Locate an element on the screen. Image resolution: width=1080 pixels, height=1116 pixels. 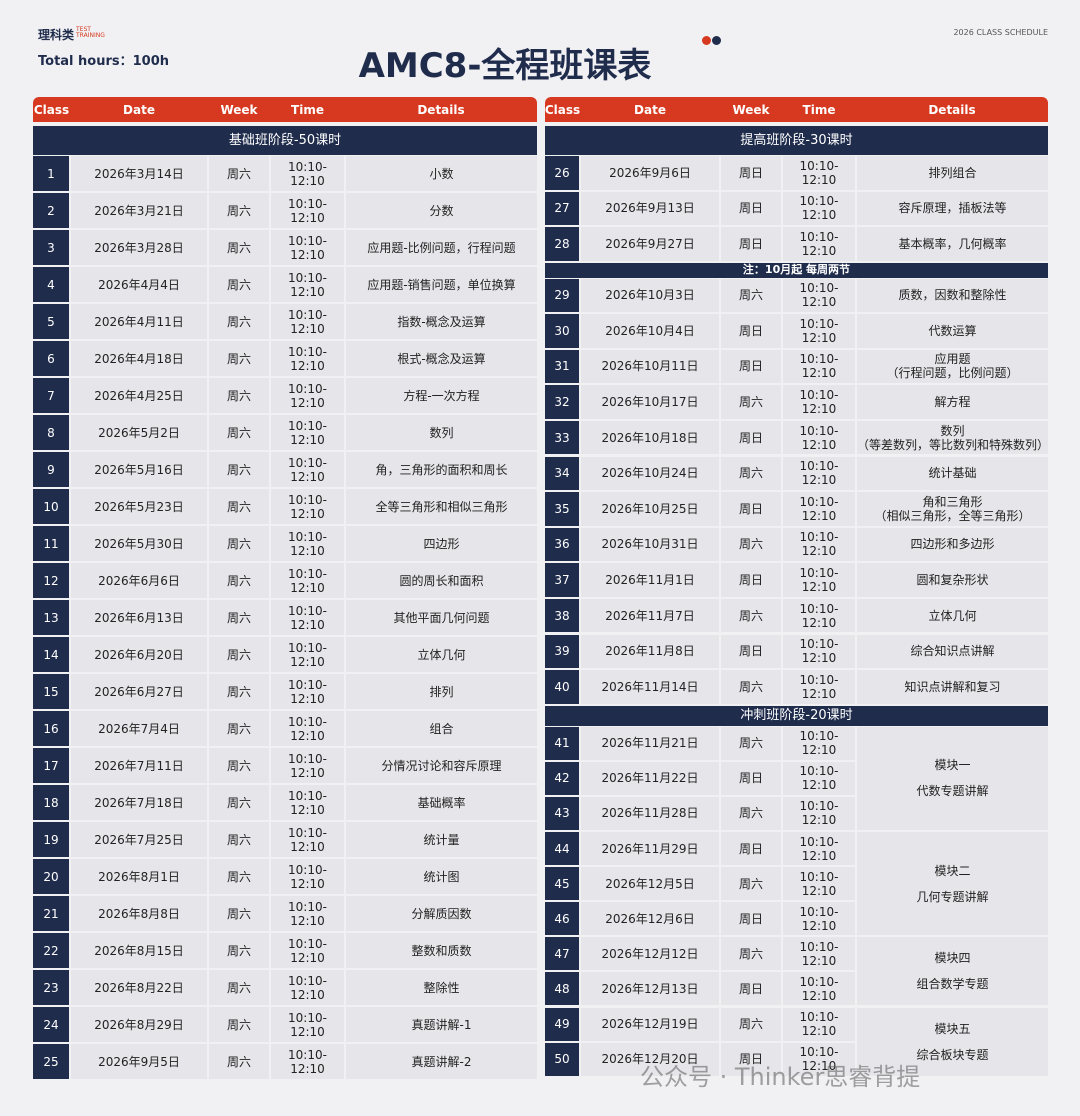
date-cell: 2026年11月22日 is located at coordinates (650, 778).